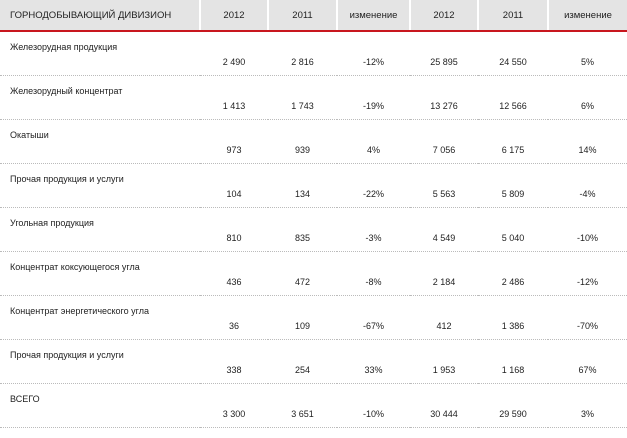 Image resolution: width=627 pixels, height=438 pixels. I want to click on value-cell: -70%, so click(587, 317).